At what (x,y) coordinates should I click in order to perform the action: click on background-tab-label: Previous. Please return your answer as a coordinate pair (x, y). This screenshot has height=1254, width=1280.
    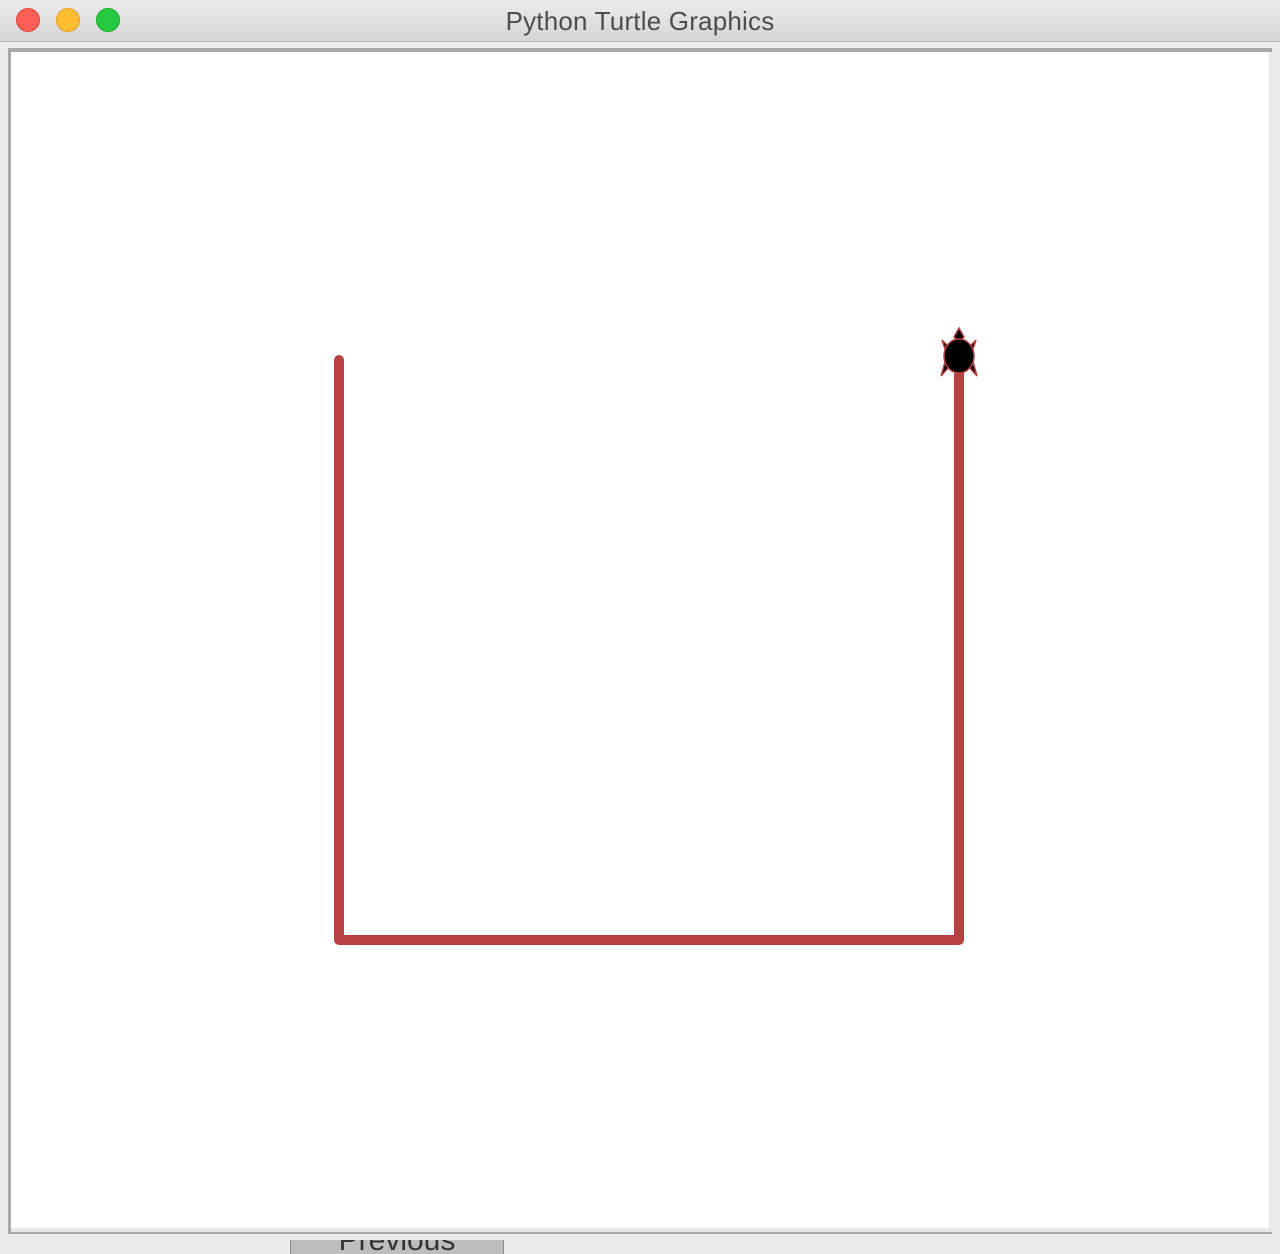
    Looking at the image, I should click on (397, 1247).